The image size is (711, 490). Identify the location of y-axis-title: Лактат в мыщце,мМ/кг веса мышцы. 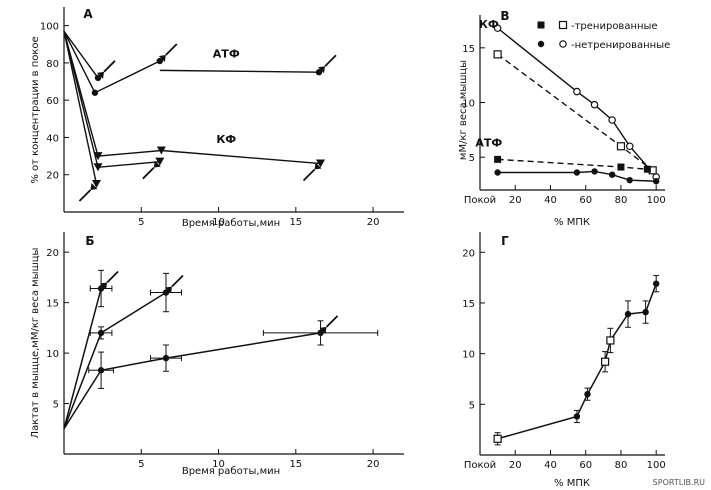
(35, 343).